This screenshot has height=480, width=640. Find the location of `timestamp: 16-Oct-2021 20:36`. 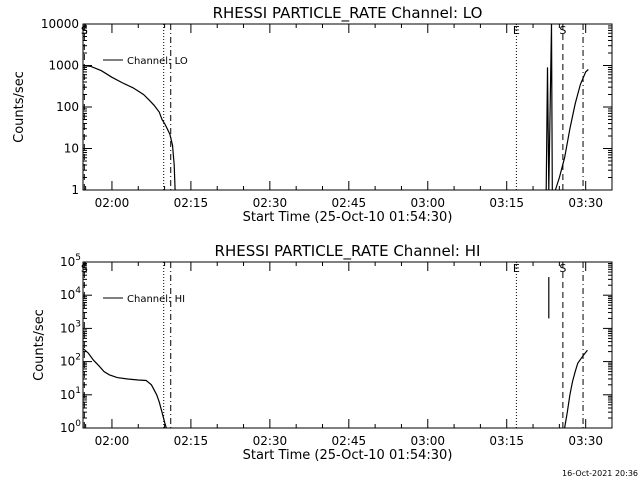

timestamp: 16-Oct-2021 20:36 is located at coordinates (600, 473).